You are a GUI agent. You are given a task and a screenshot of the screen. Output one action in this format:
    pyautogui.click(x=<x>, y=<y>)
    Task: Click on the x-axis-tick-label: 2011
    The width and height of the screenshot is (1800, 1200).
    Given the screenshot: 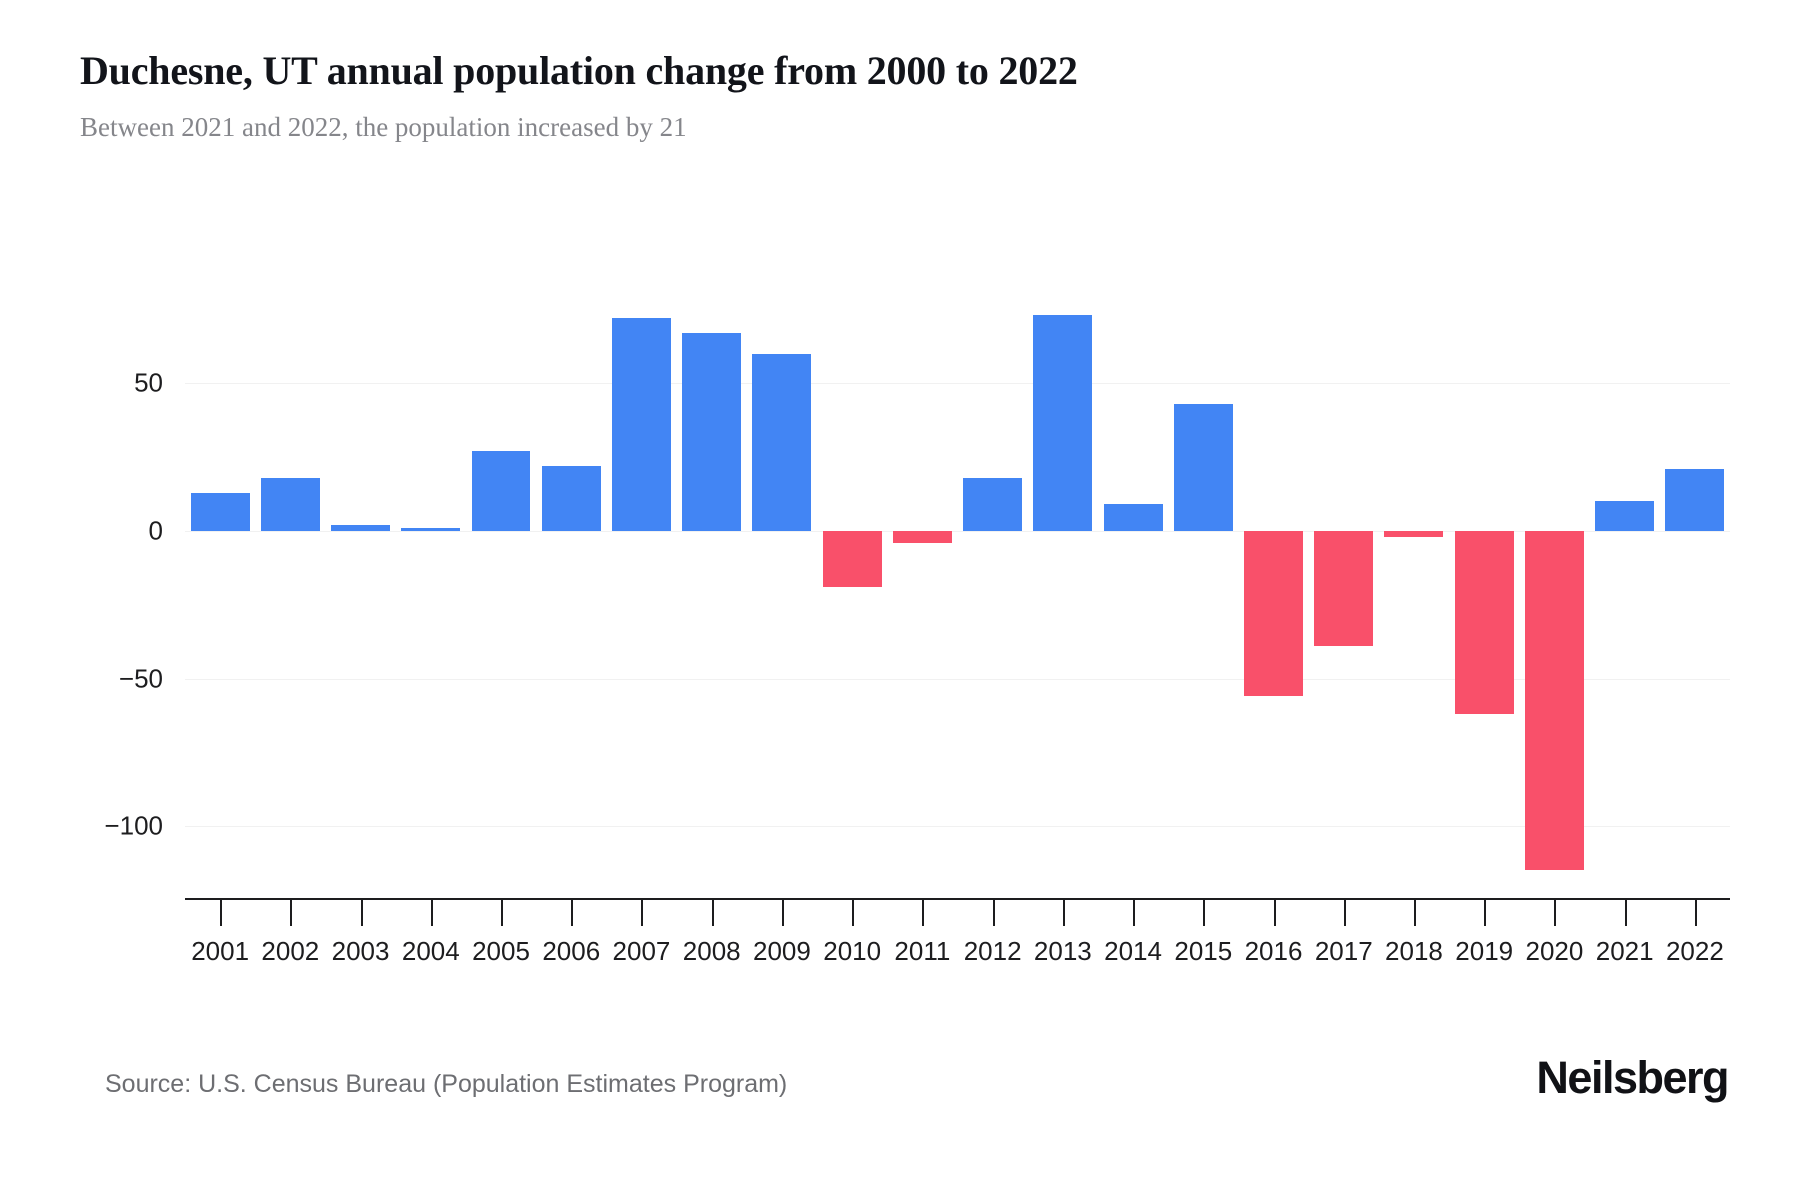 What is the action you would take?
    pyautogui.click(x=922, y=951)
    